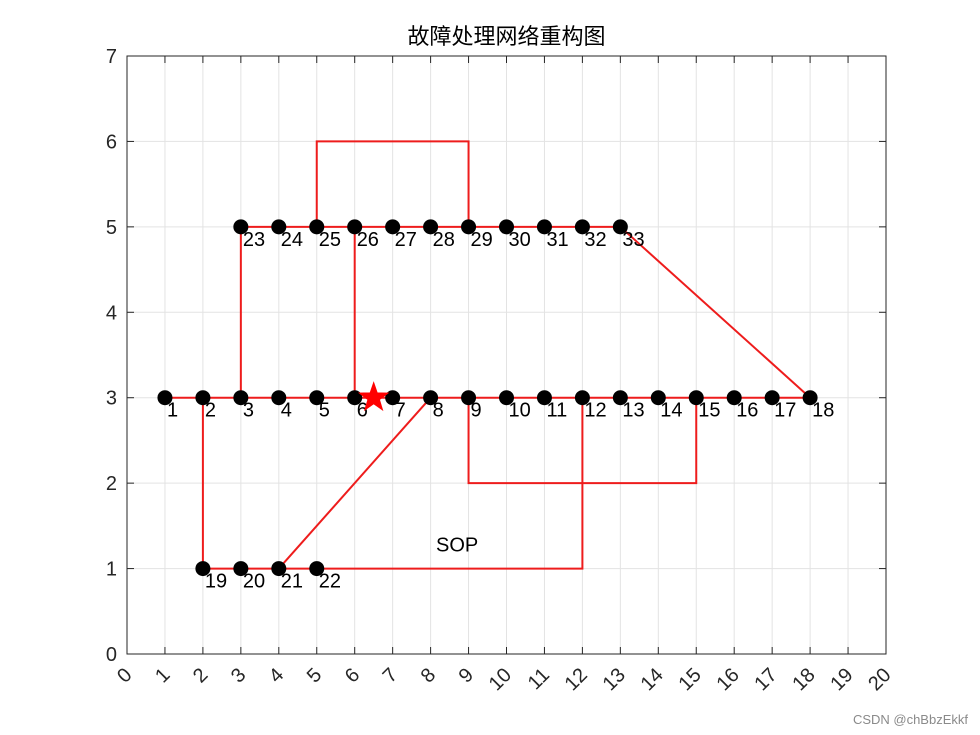  I want to click on x-tick-label: 8, so click(428, 675).